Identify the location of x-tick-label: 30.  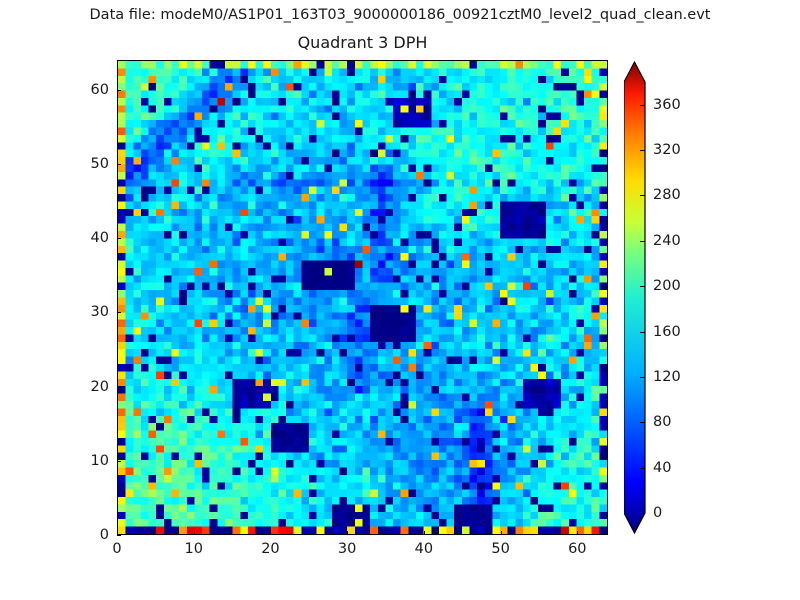
(347, 549).